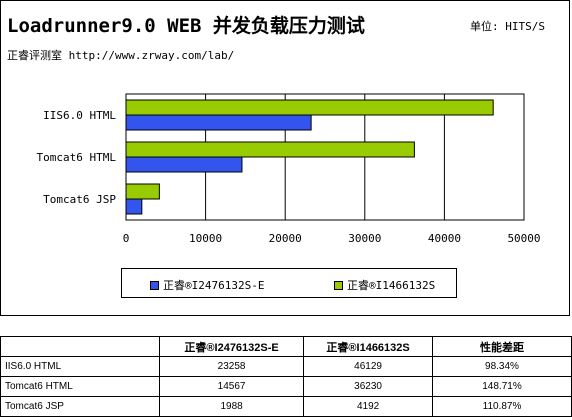 This screenshot has width=572, height=420. I want to click on x-tick-label: 20000, so click(285, 238).